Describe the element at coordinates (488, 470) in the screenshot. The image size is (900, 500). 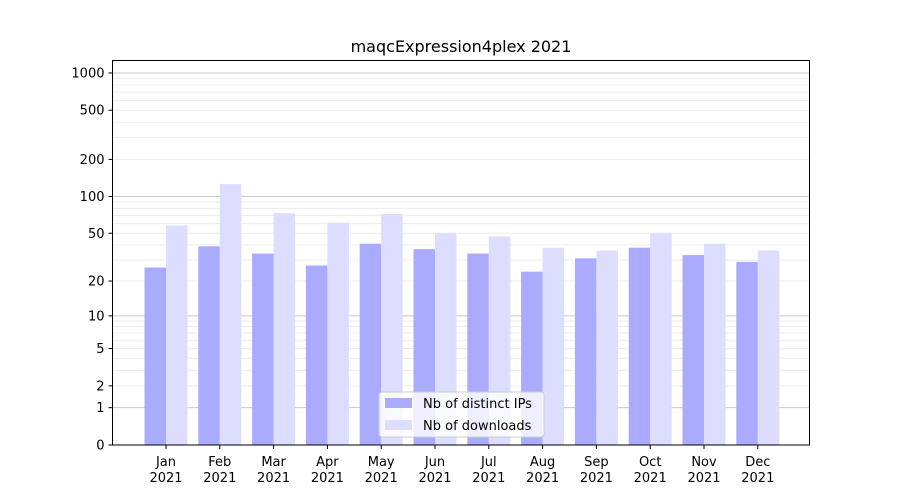
I see `x-tick-label: Jul 2021` at that location.